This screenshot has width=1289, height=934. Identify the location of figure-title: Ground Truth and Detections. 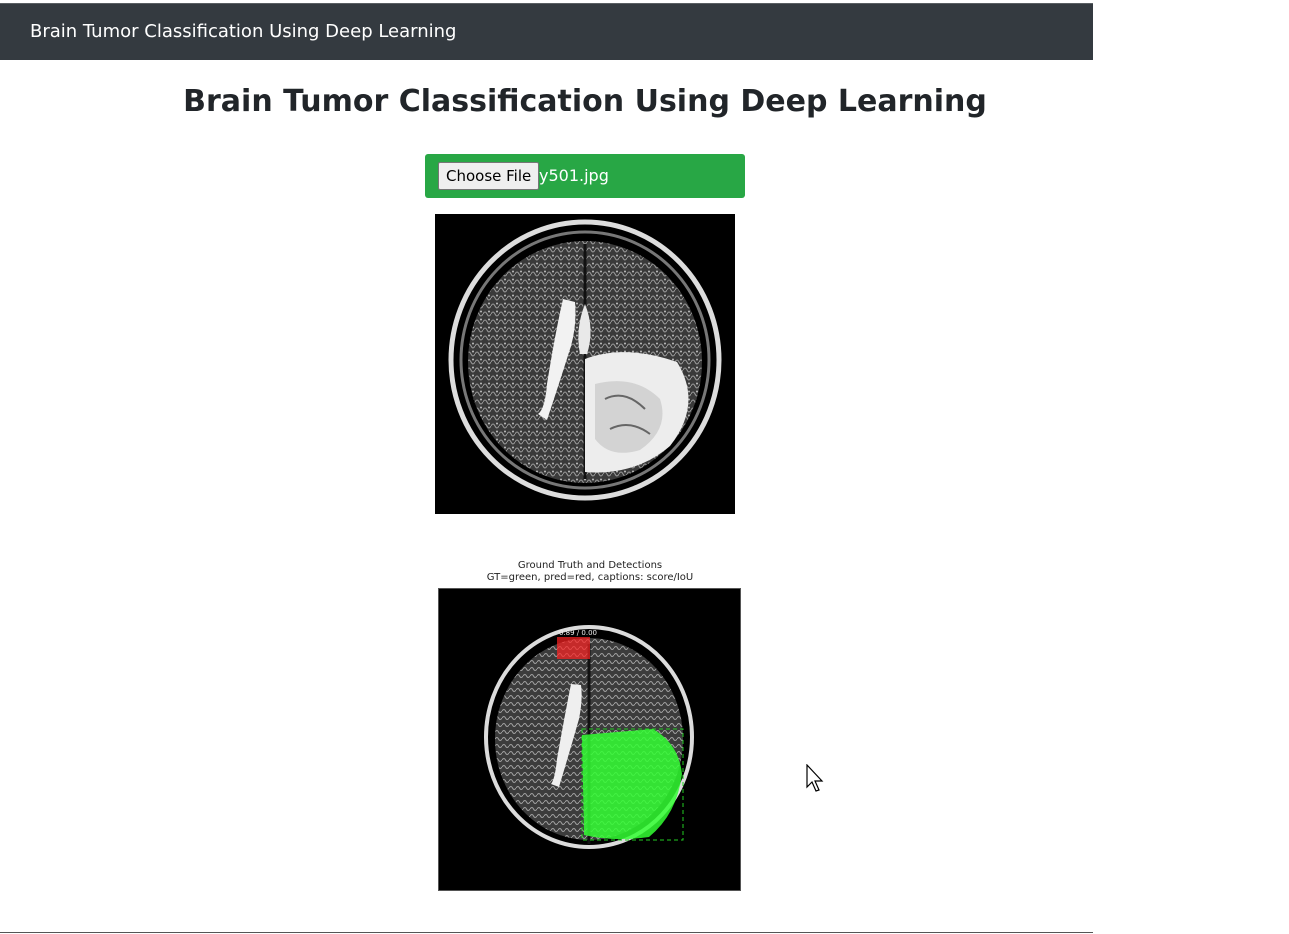
(590, 565).